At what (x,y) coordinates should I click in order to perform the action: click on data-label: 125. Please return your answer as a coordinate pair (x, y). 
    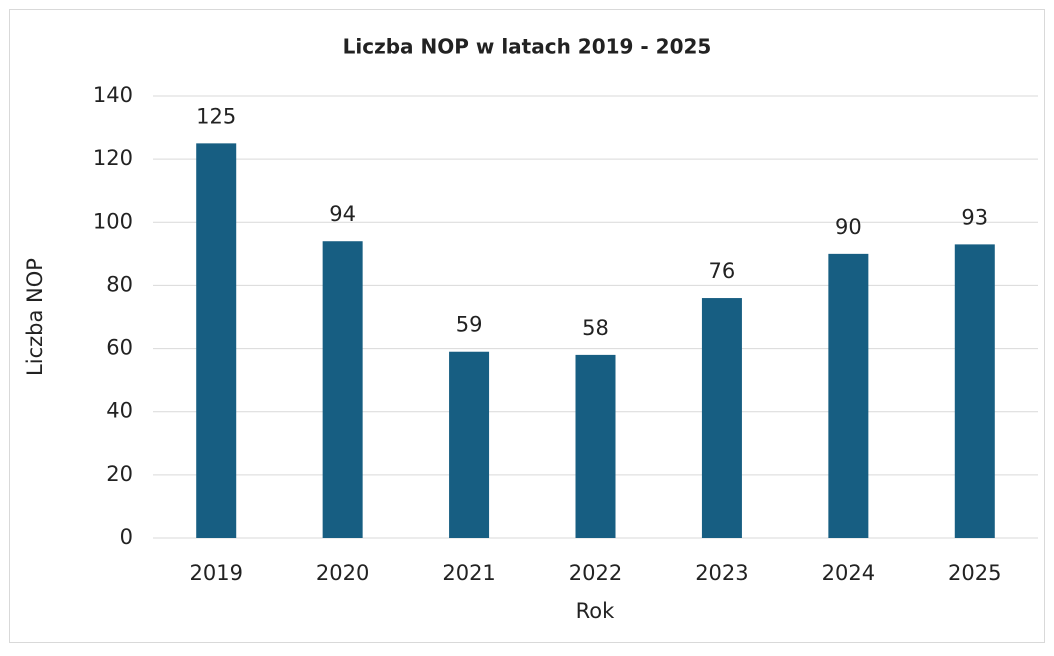
    Looking at the image, I should click on (216, 116).